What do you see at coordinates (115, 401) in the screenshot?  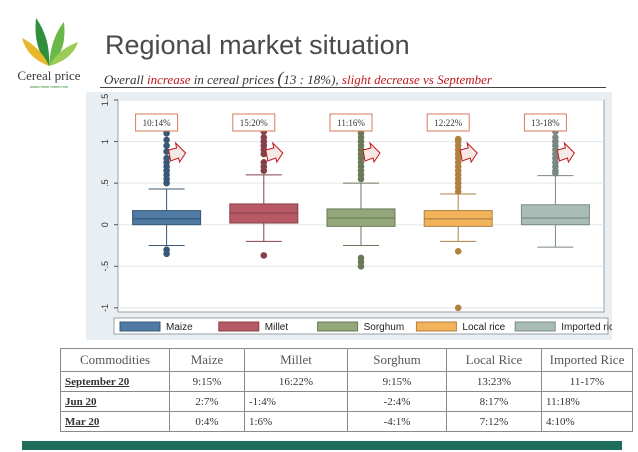 I see `row-label: Jun 20` at bounding box center [115, 401].